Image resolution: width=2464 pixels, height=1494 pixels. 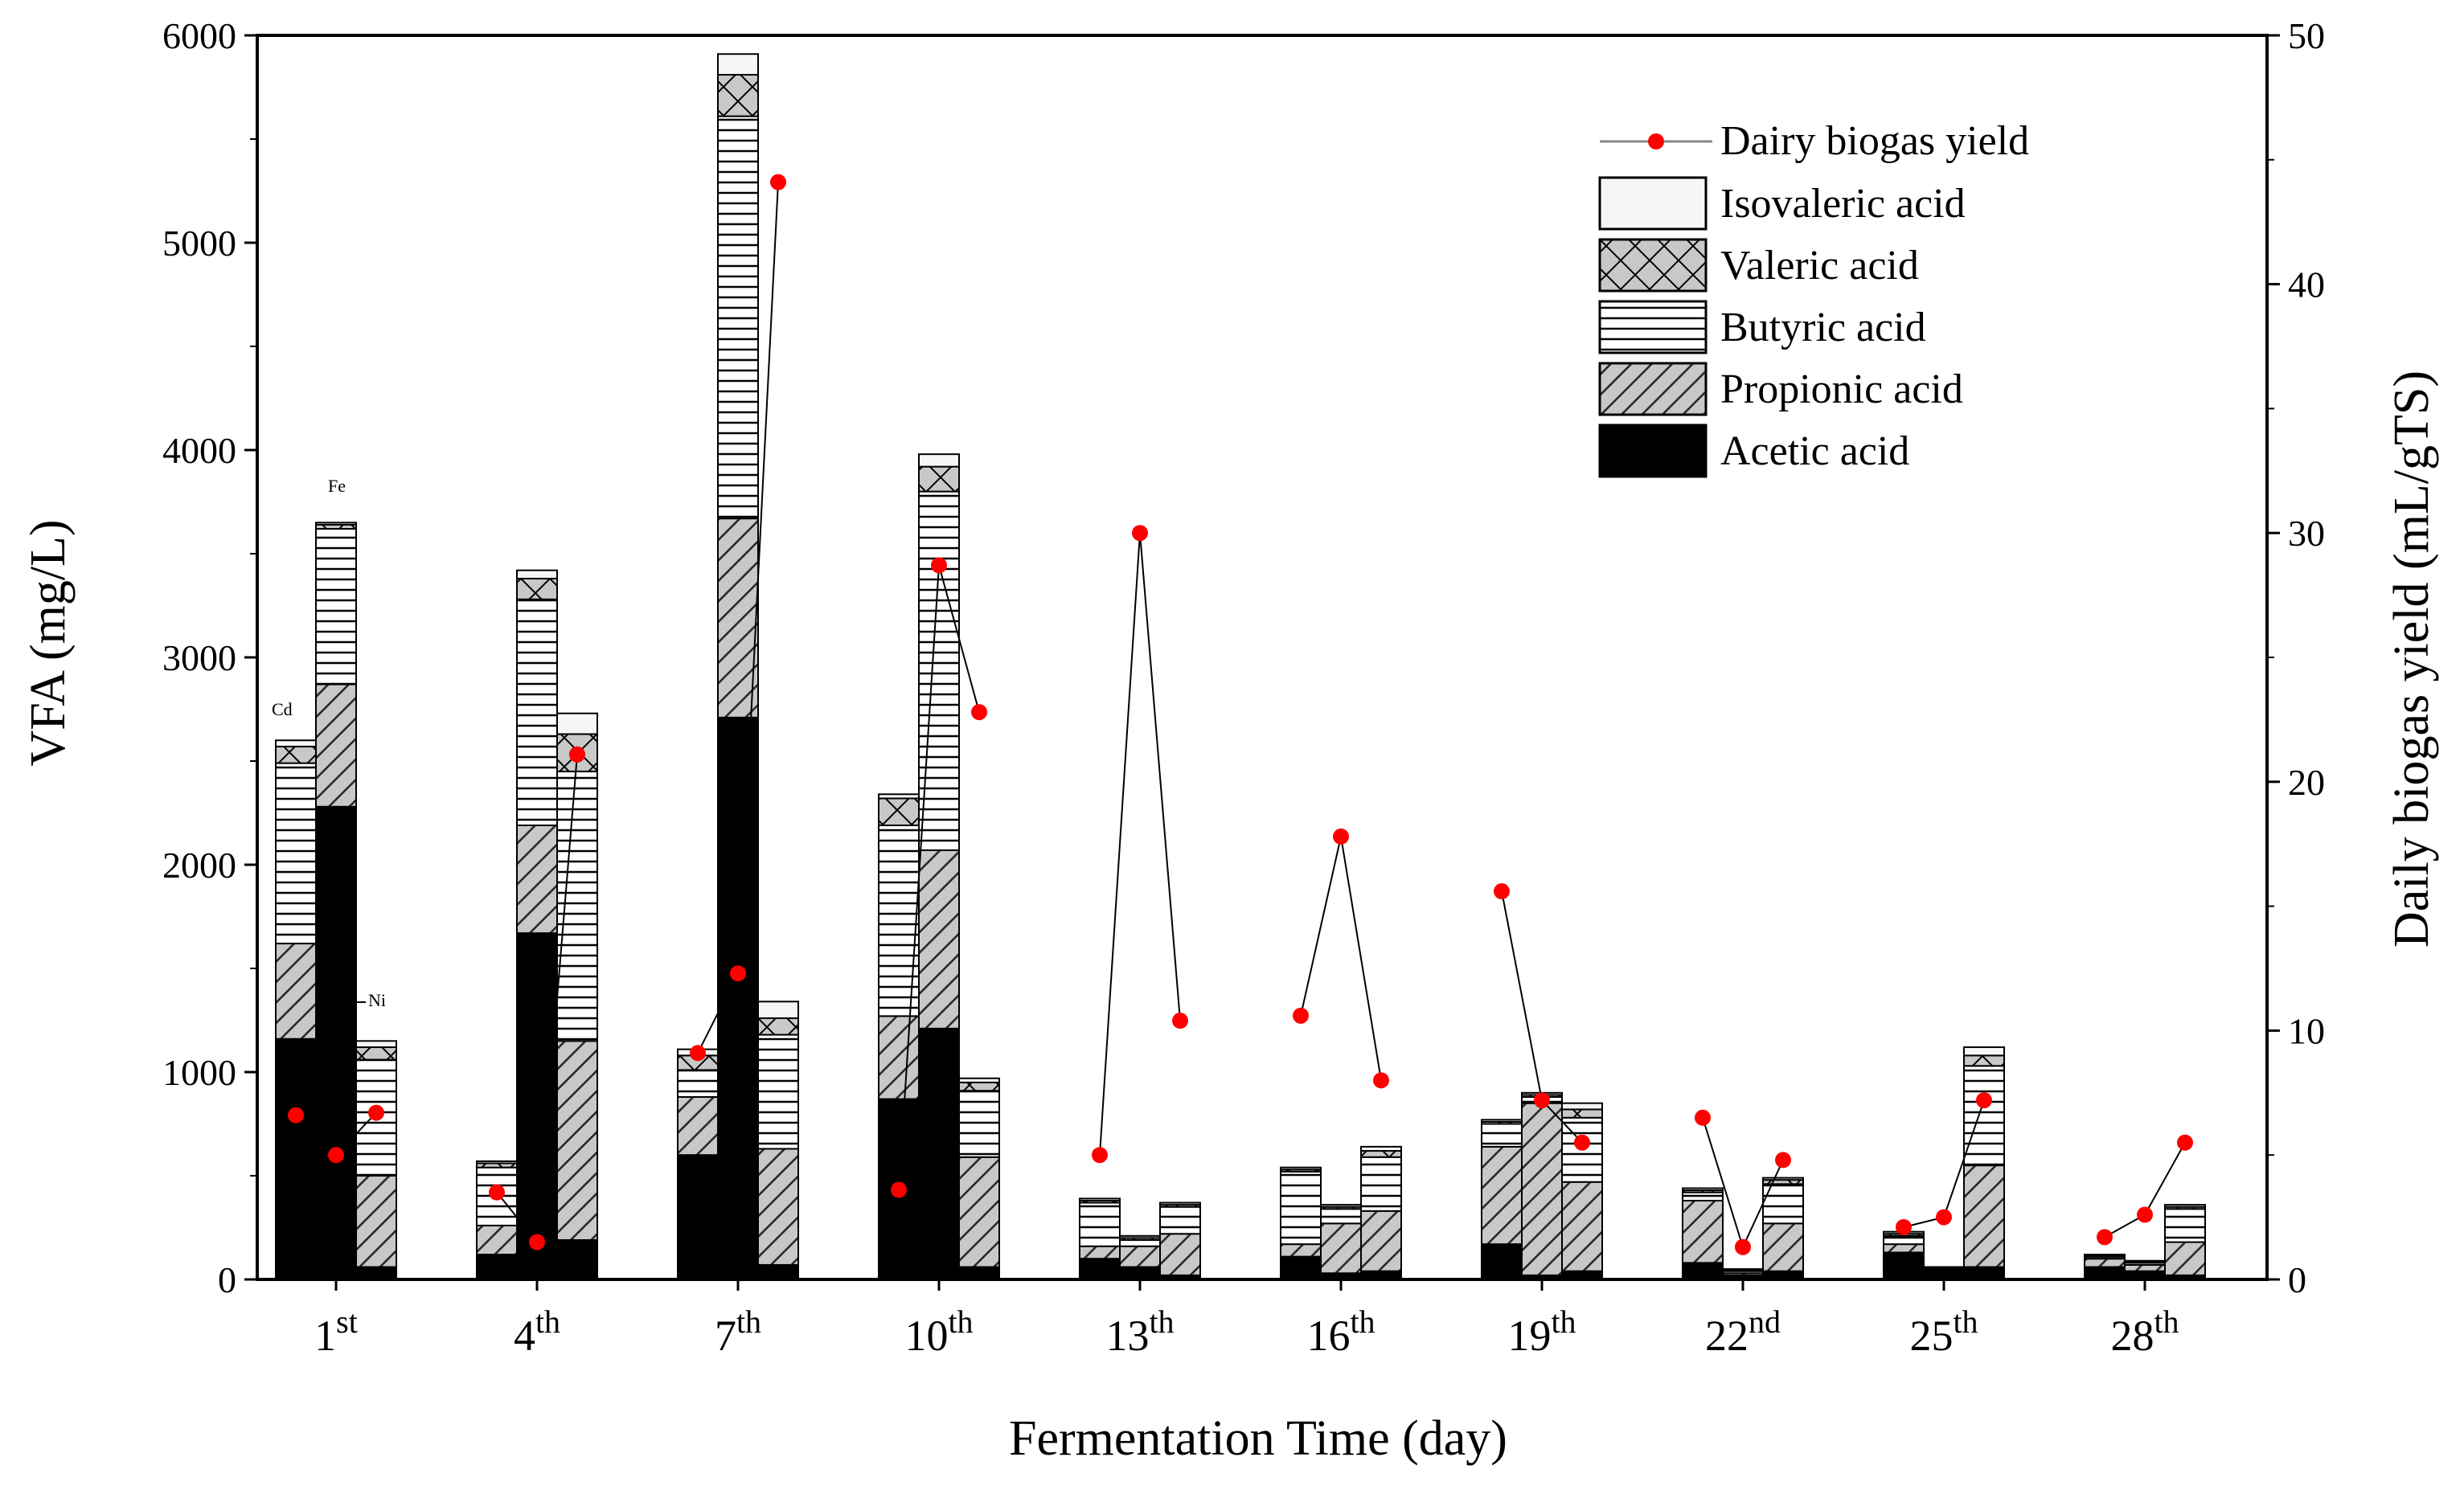 What do you see at coordinates (738, 974) in the screenshot?
I see `biogas-point-g3-b2` at bounding box center [738, 974].